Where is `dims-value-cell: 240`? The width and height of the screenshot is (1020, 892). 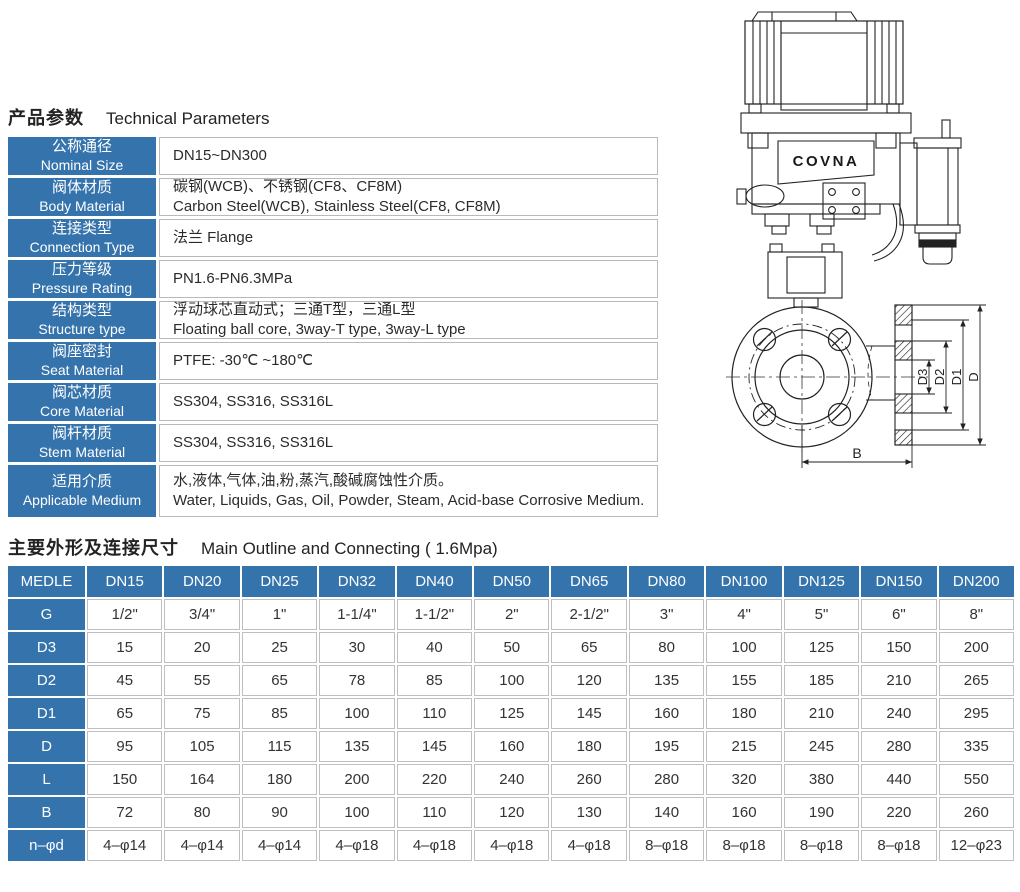
dims-value-cell: 240 is located at coordinates (512, 779).